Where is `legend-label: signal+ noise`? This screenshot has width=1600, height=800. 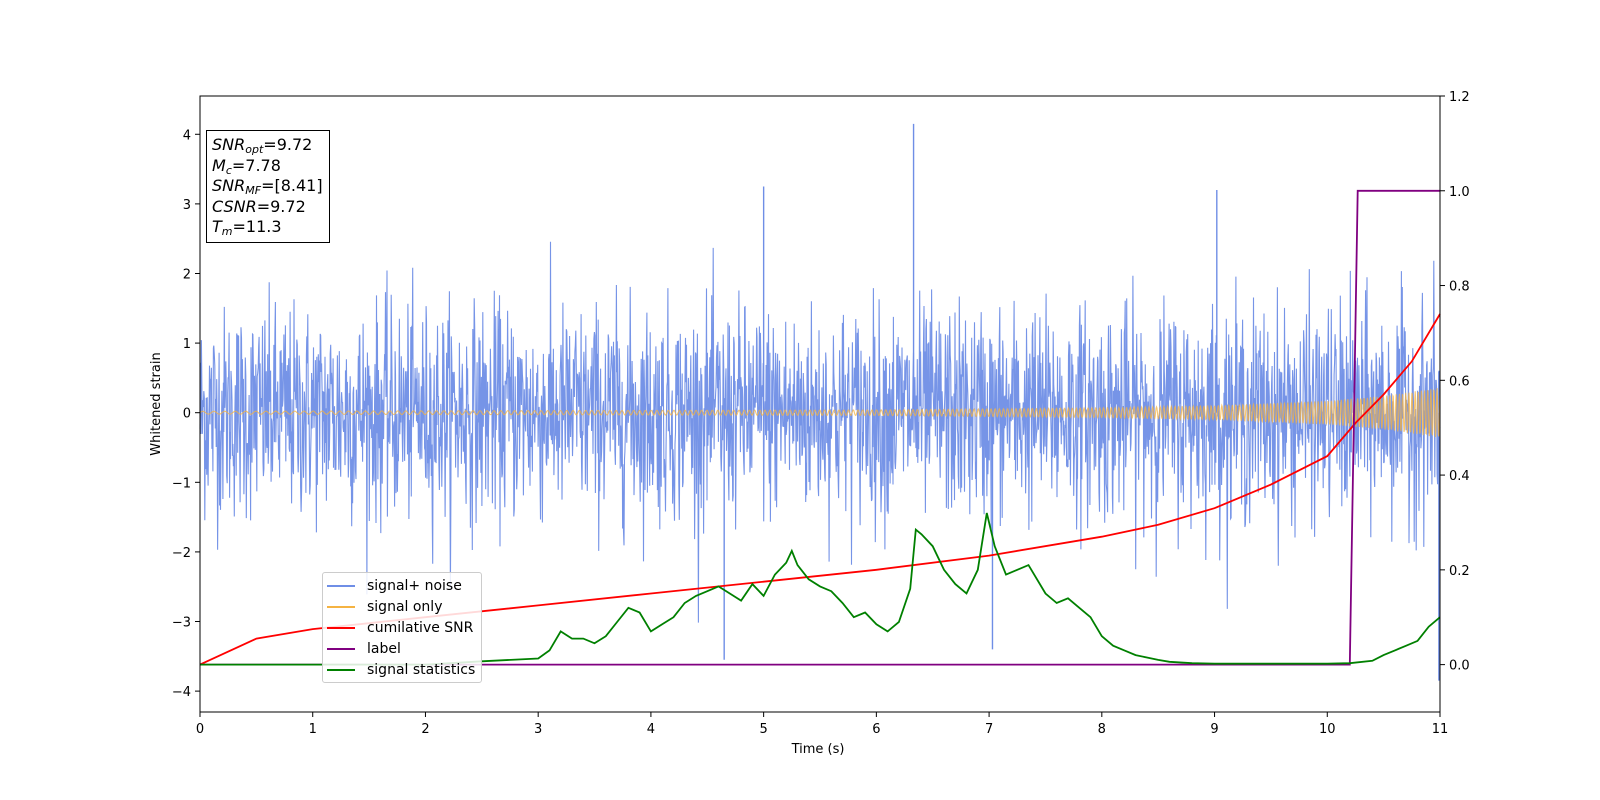
legend-label: signal+ noise is located at coordinates (414, 585).